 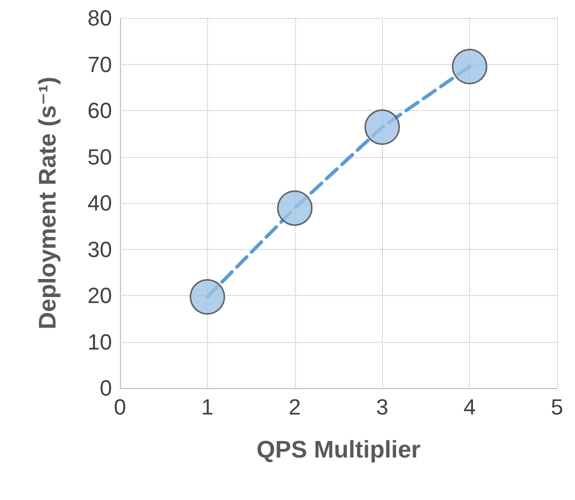 What do you see at coordinates (100, 157) in the screenshot?
I see `y-tick-label: 50` at bounding box center [100, 157].